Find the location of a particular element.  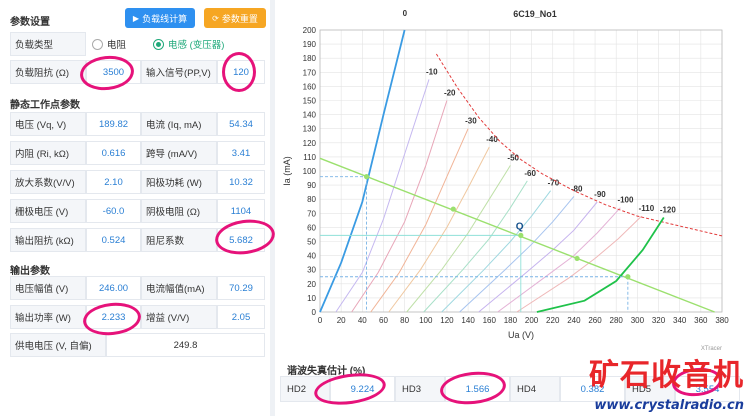

output-value: 2.05 is located at coordinates (241, 317).